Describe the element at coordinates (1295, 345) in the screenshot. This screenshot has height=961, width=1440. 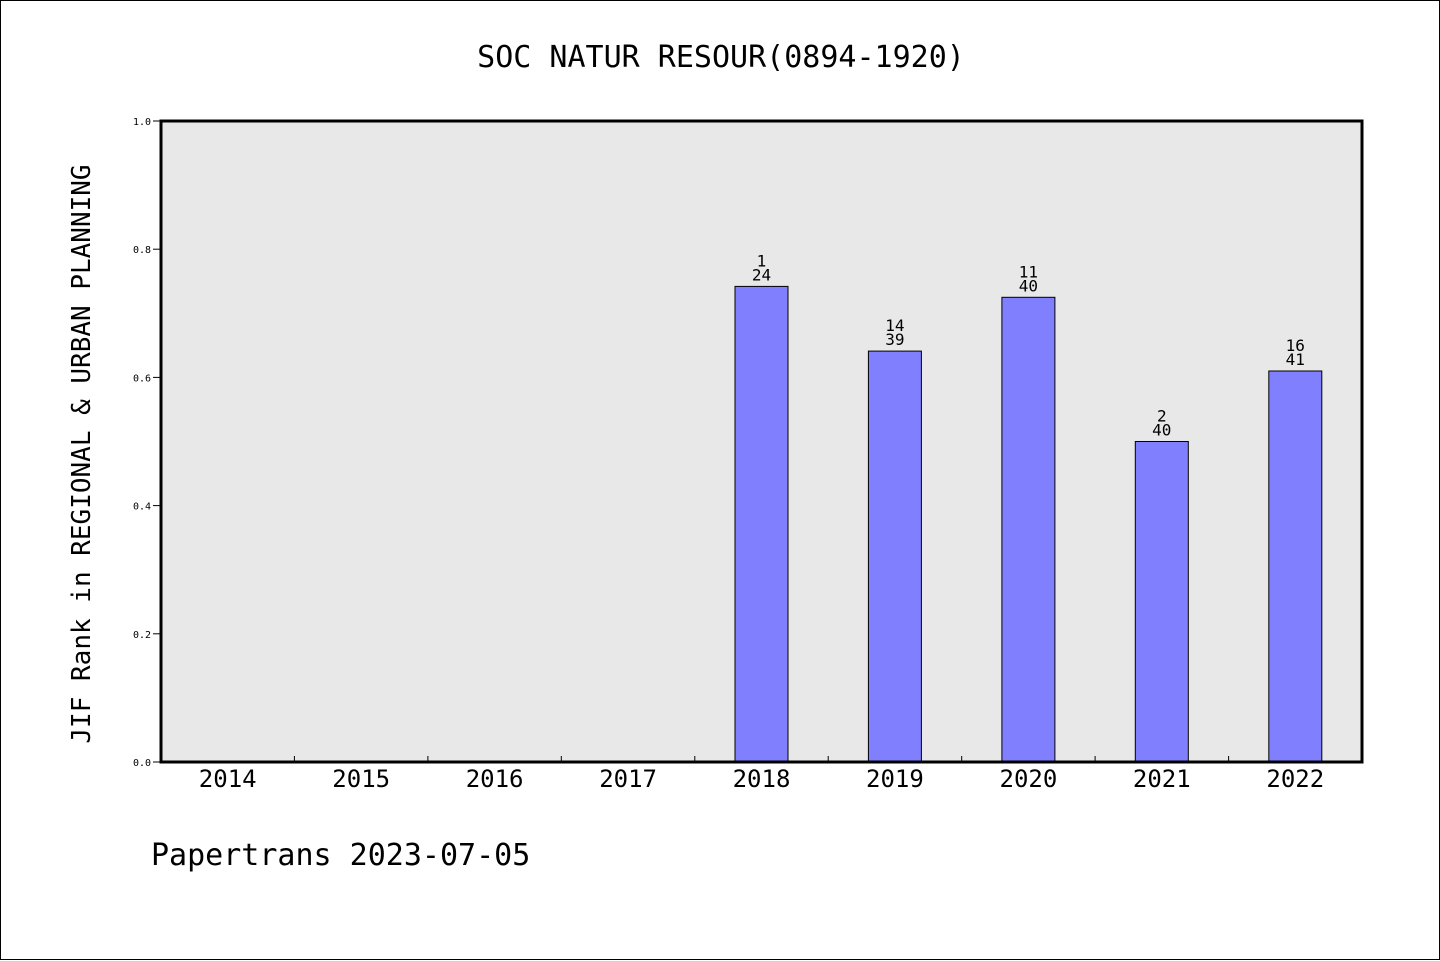
I see `data-label-top-2022: 16` at that location.